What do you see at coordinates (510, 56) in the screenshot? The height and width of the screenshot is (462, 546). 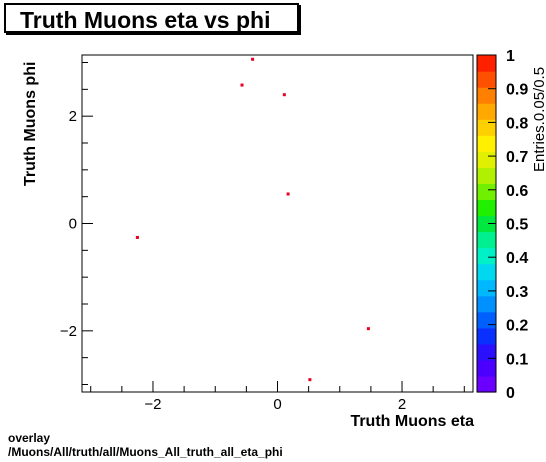 I see `colorbar-tick-label: 1` at bounding box center [510, 56].